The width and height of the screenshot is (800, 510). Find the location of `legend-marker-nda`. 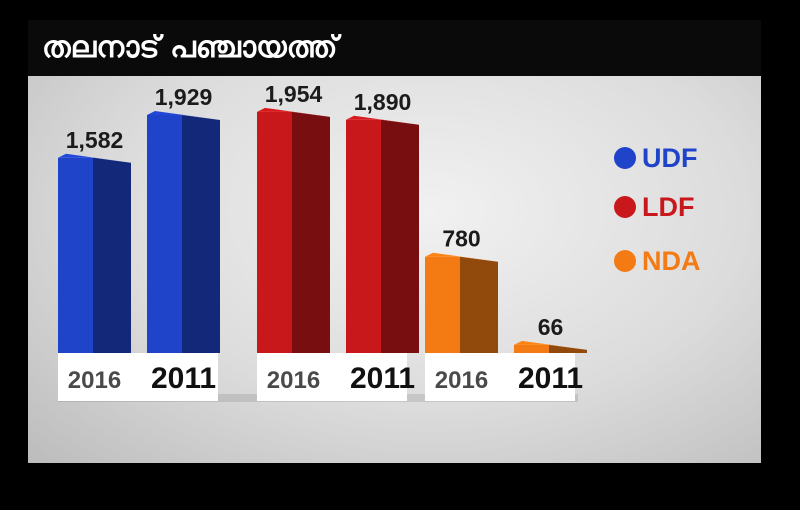

legend-marker-nda is located at coordinates (625, 261).